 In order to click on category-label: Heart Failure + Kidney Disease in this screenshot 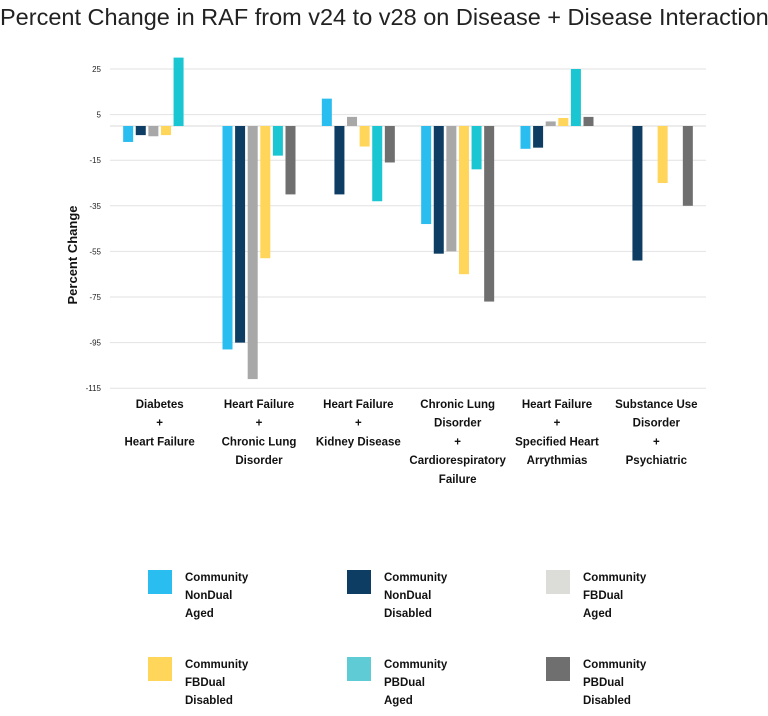, I will do `click(358, 423)`.